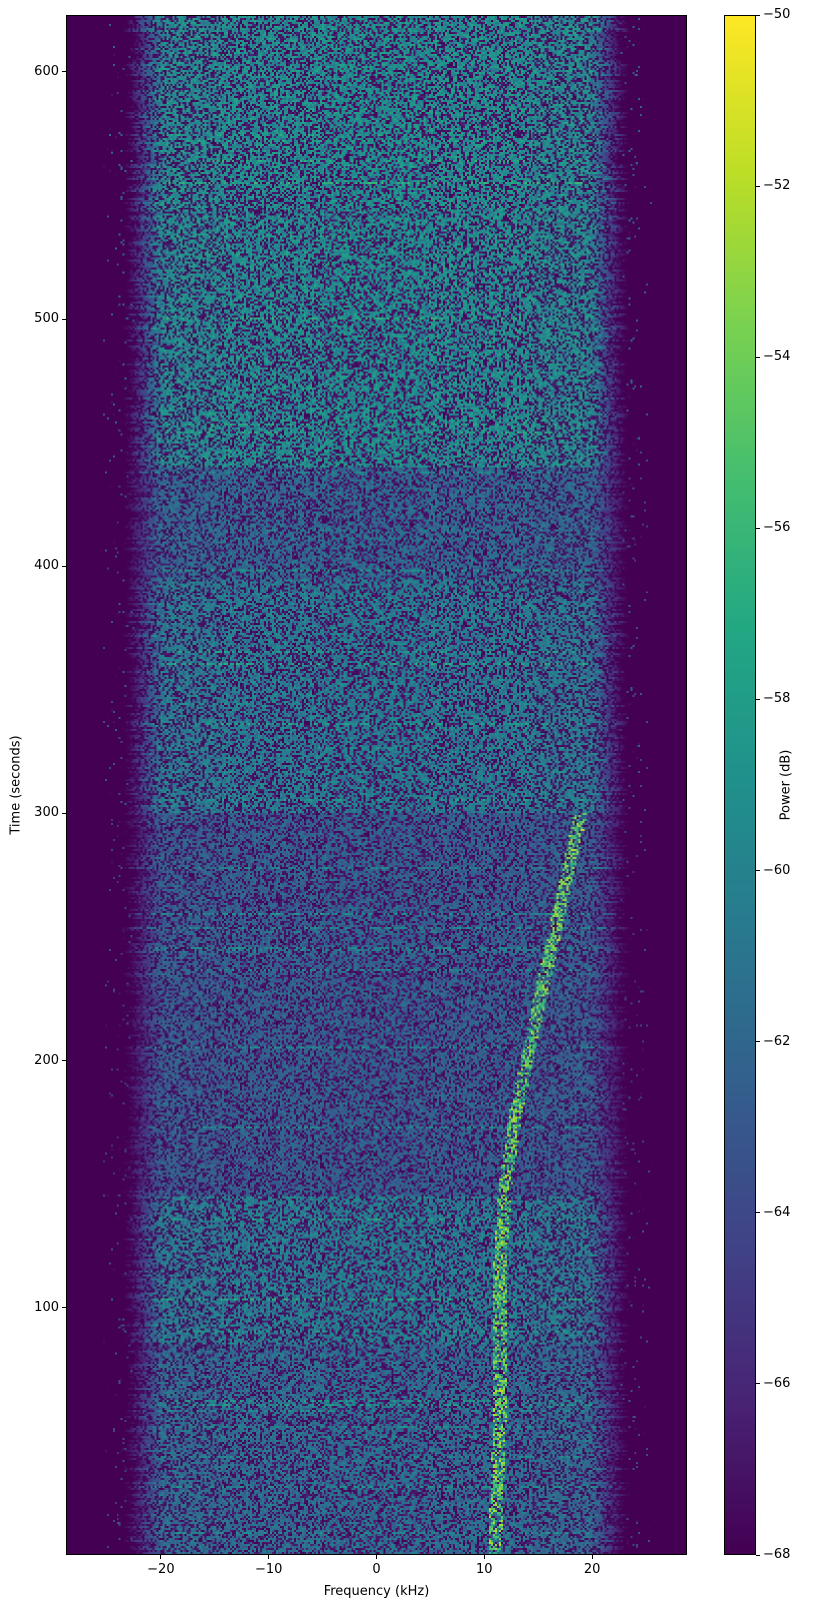 This screenshot has width=823, height=1608. Describe the element at coordinates (777, 186) in the screenshot. I see `colorbar-tick-label: −52` at that location.